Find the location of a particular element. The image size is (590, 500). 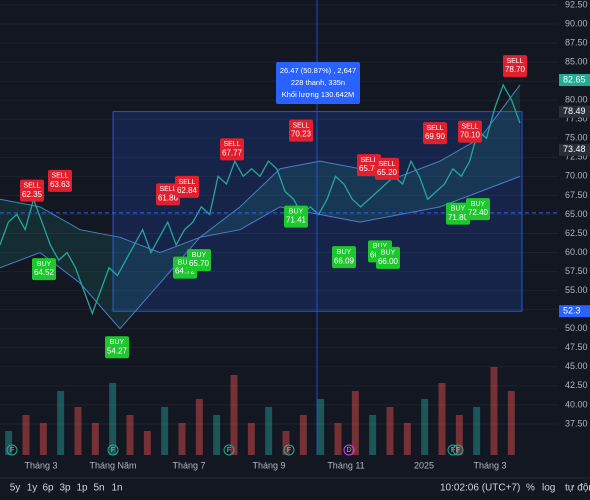

signal-value: 71.80 is located at coordinates (458, 217).